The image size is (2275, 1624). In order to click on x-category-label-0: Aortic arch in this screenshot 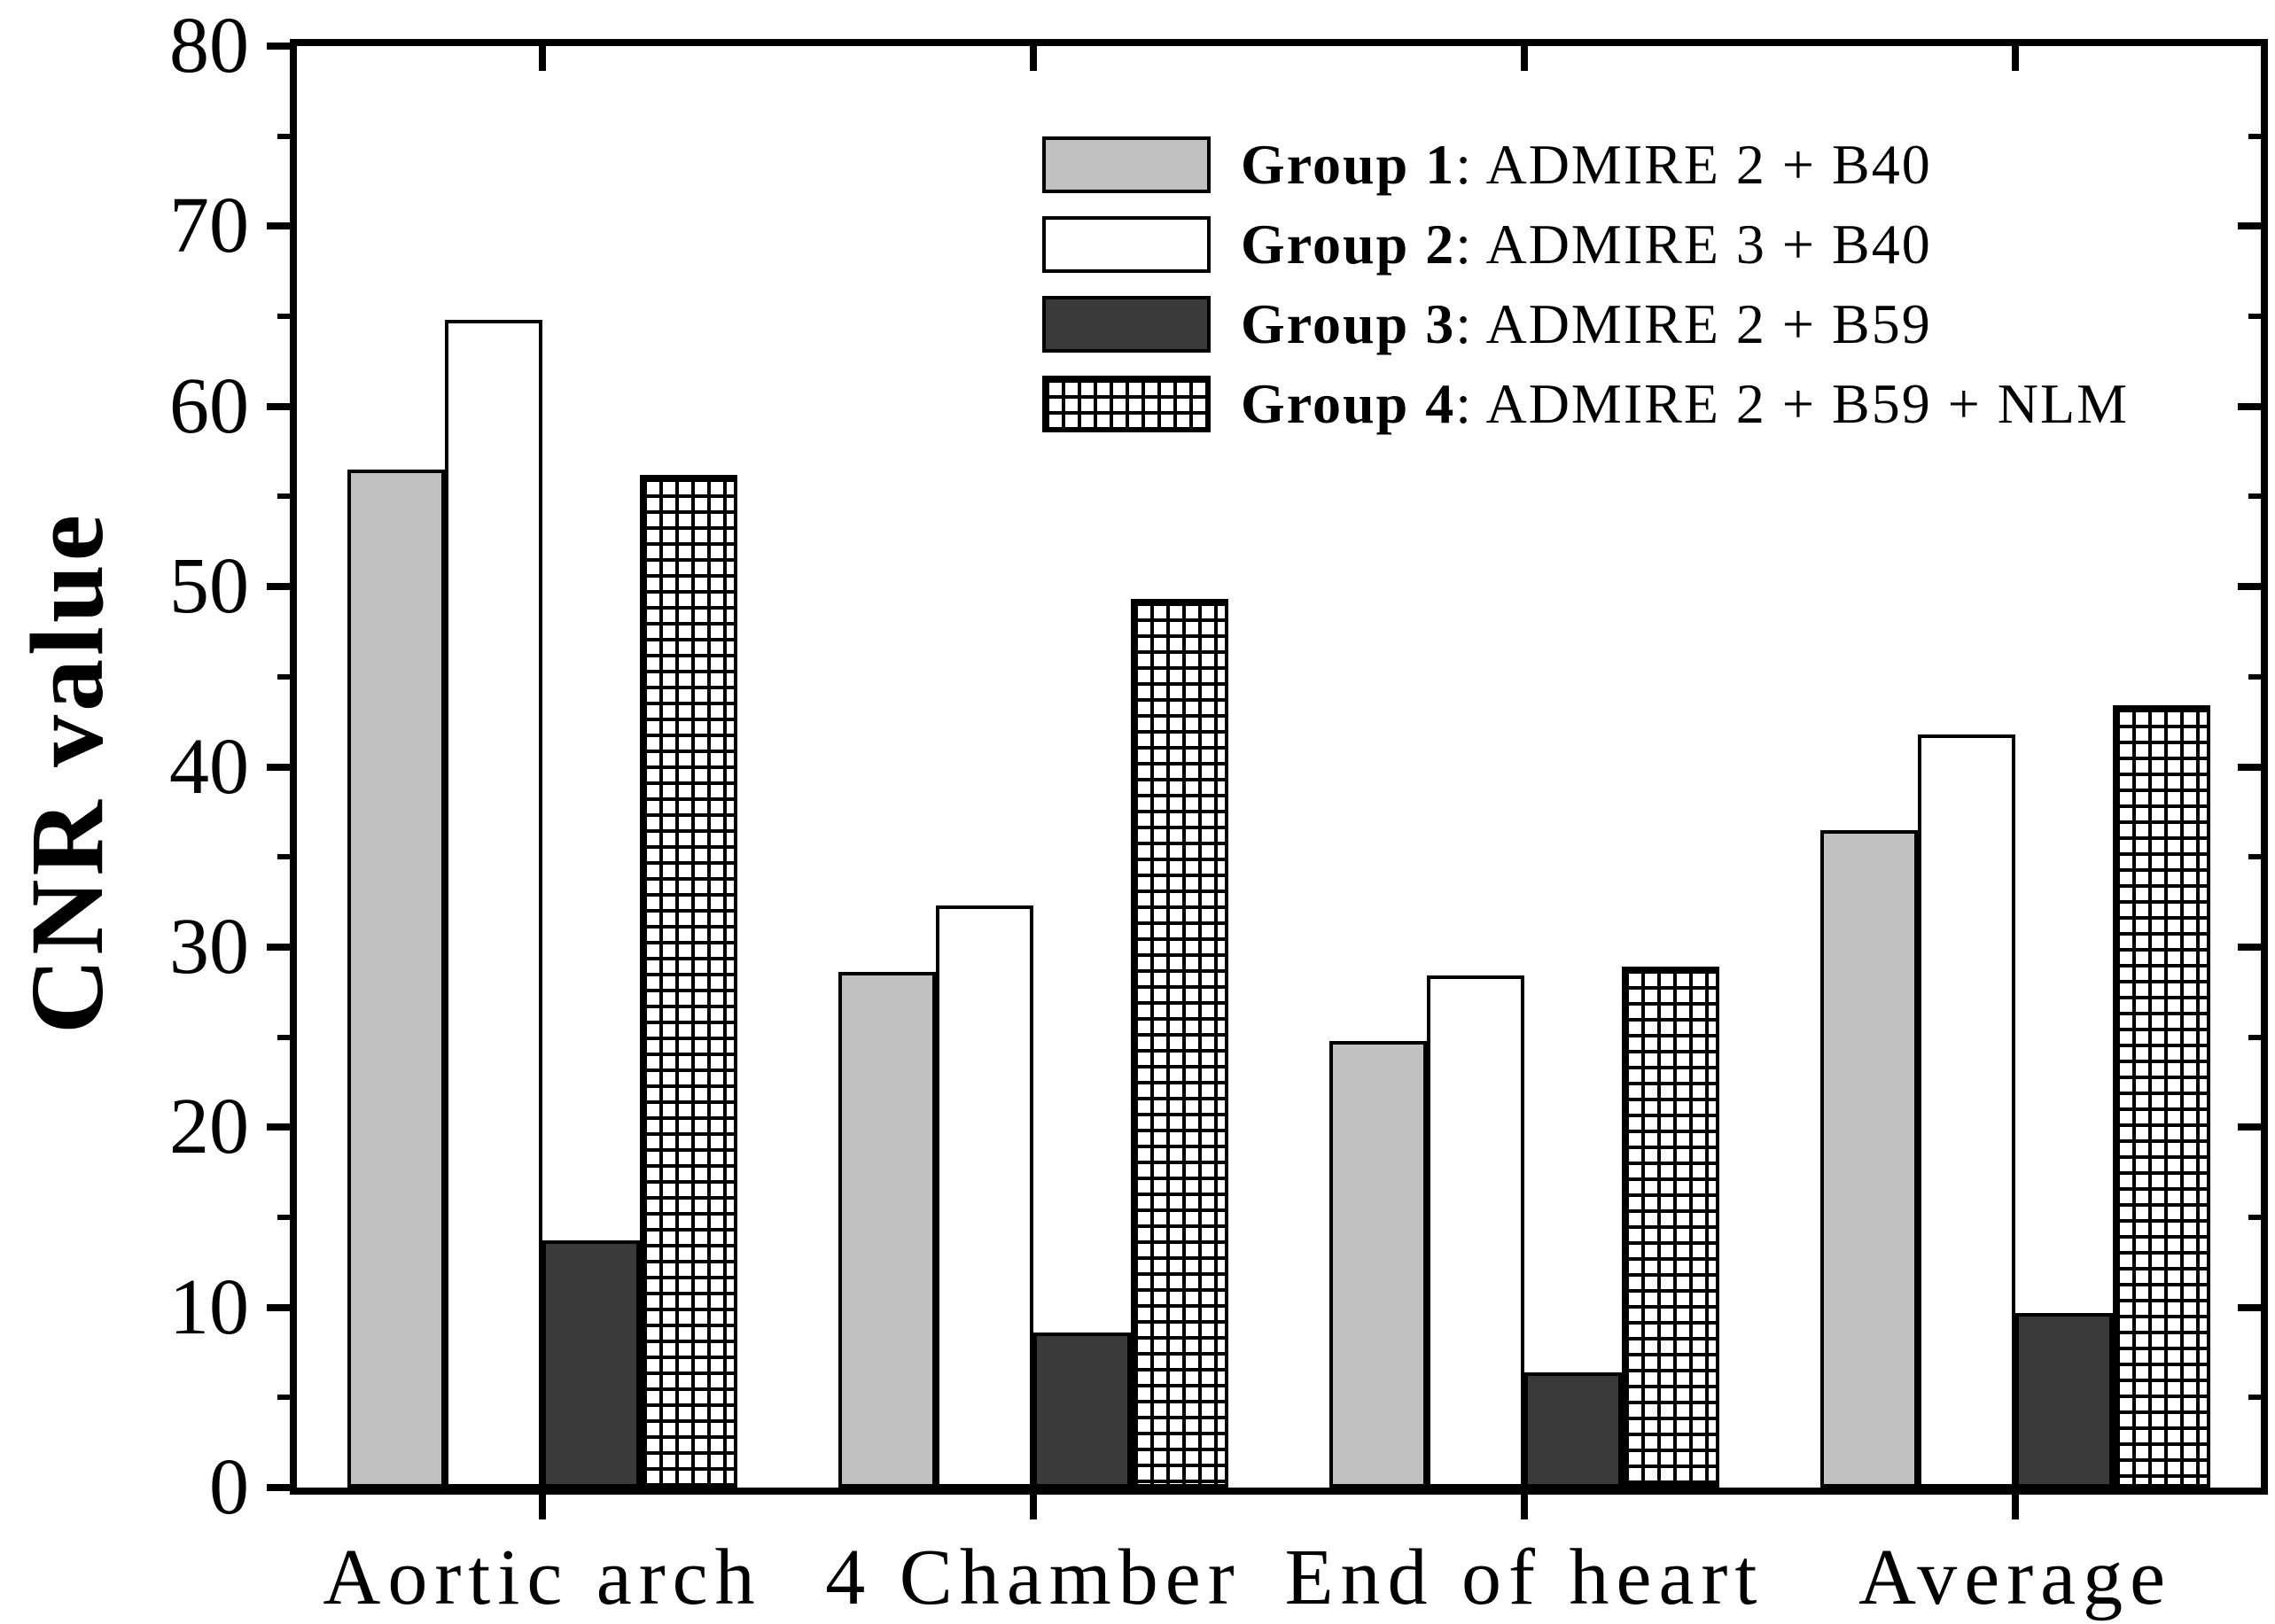, I will do `click(542, 1577)`.